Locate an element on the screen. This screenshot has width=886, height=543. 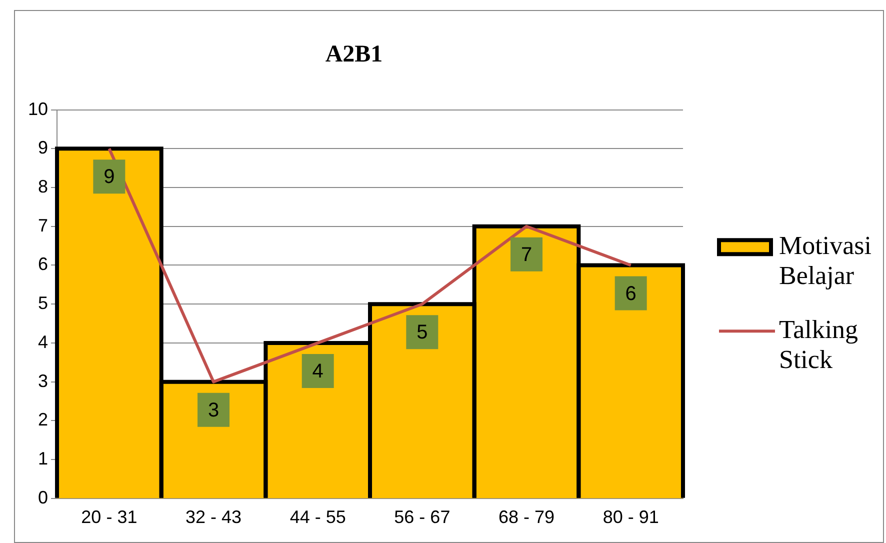
data-label: 3 is located at coordinates (214, 410).